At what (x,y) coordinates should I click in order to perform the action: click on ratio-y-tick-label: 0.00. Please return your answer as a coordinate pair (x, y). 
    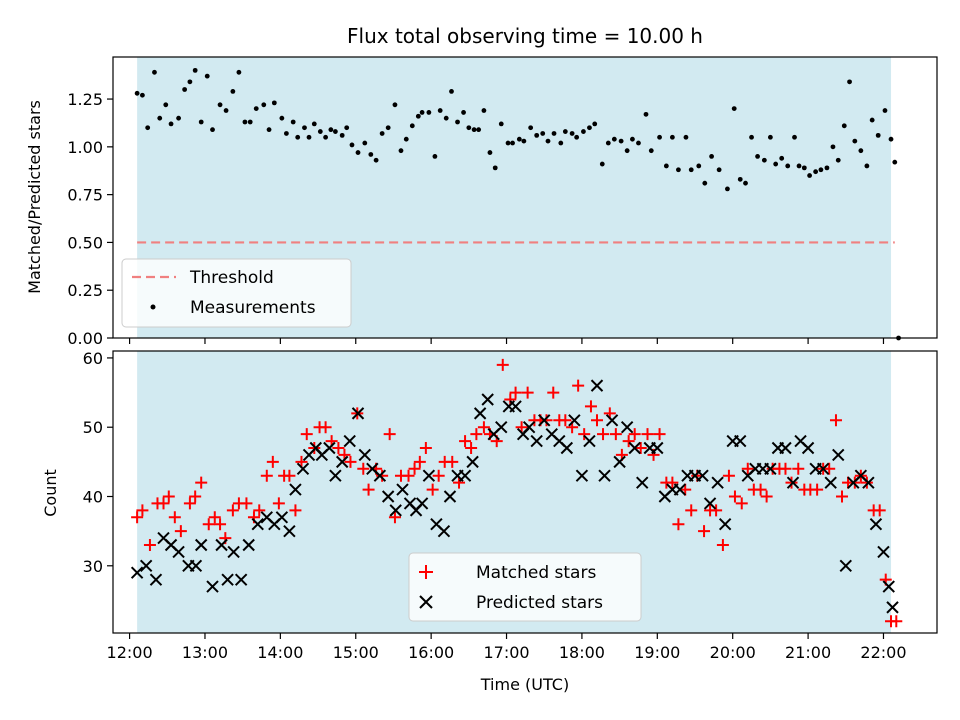
    Looking at the image, I should click on (85, 338).